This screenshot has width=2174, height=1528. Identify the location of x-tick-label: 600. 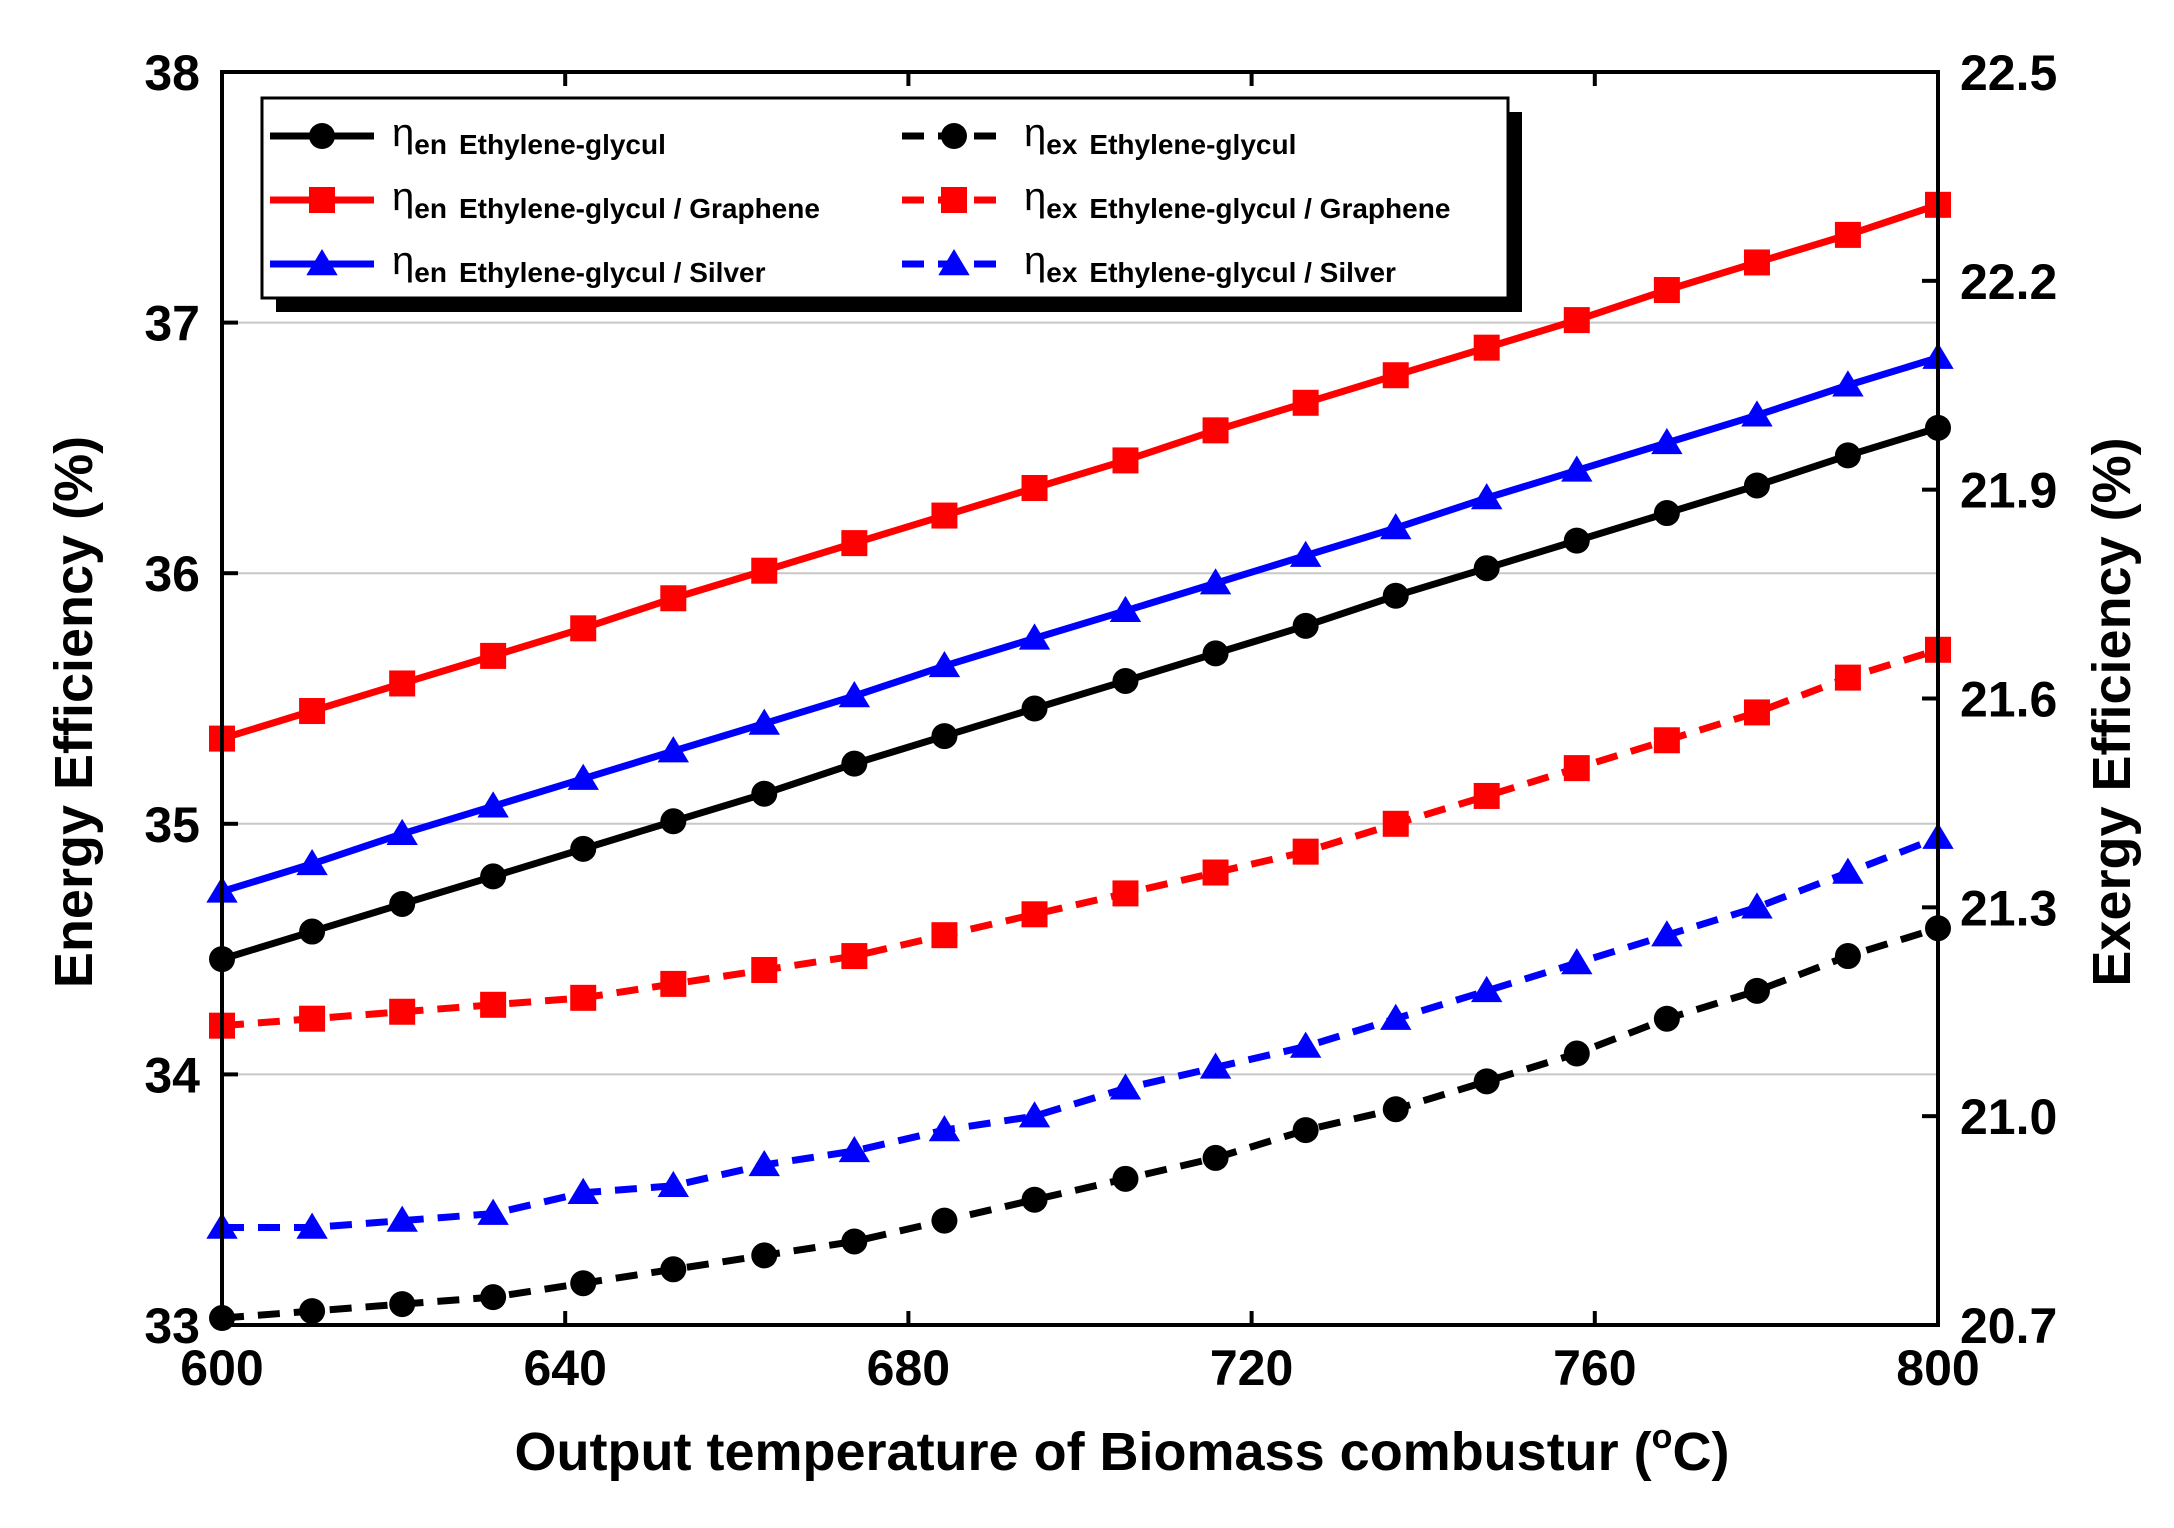
(221, 1368).